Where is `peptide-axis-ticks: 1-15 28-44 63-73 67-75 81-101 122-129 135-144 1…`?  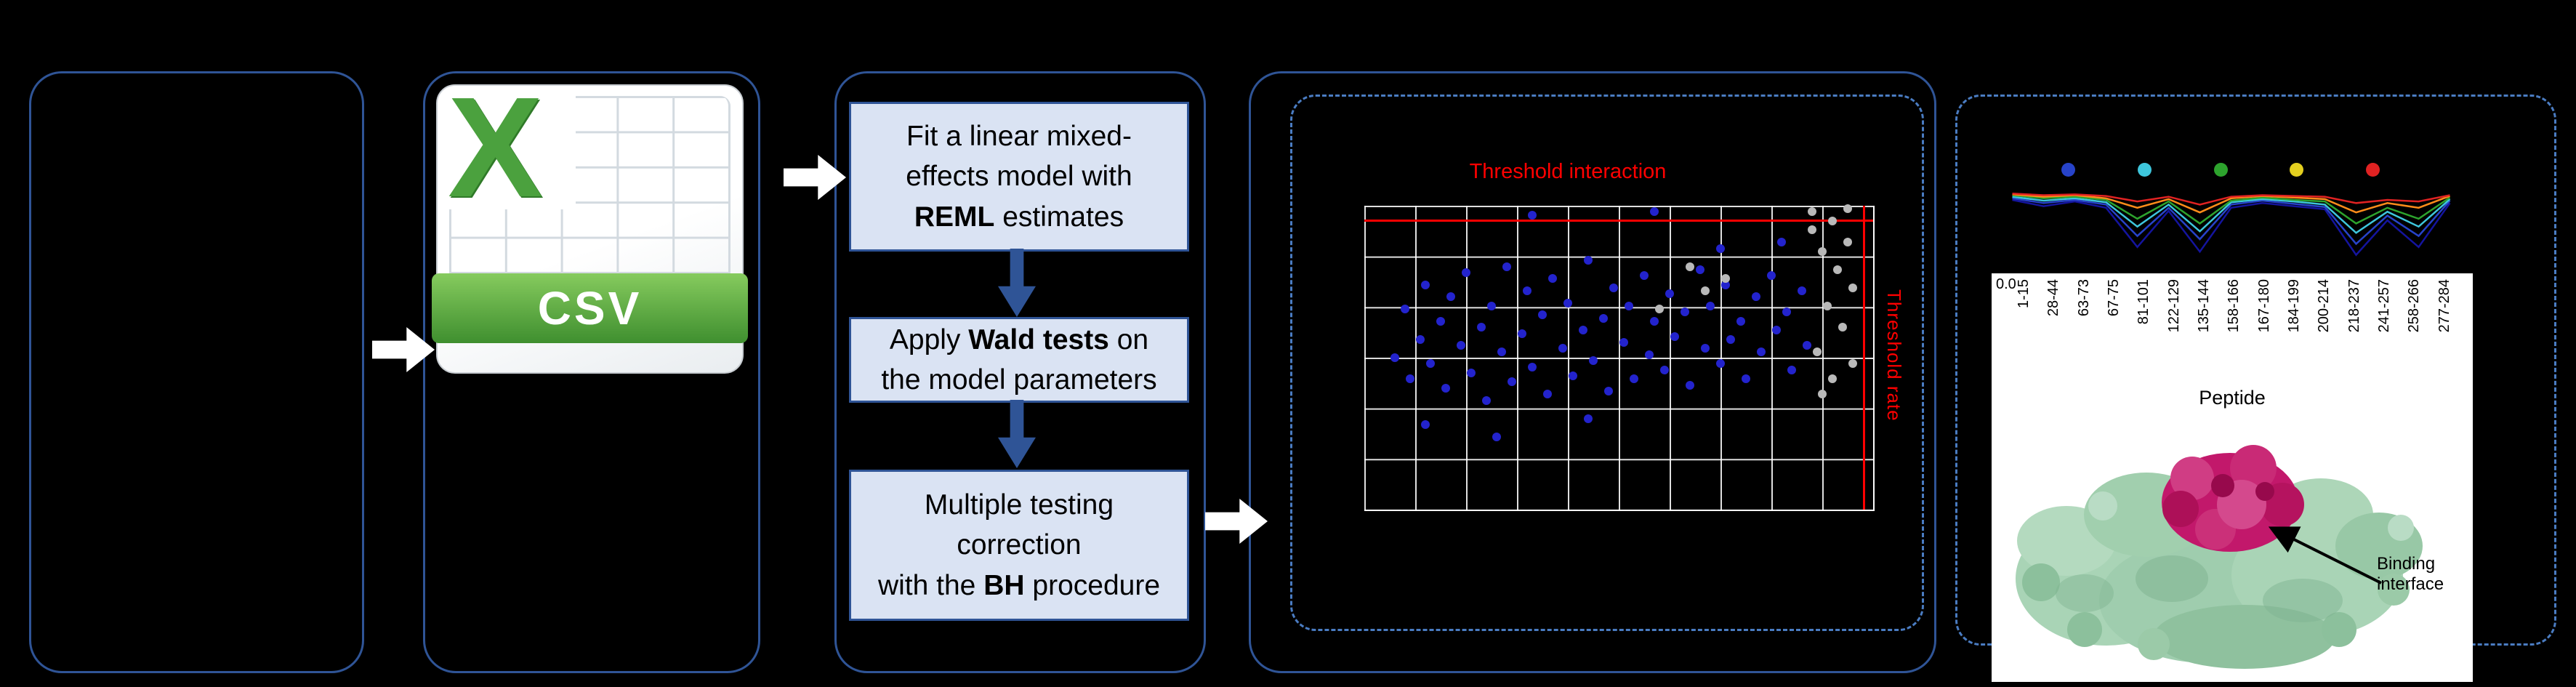 peptide-axis-ticks: 1-15 28-44 63-73 67-75 81-101 122-129 135-144 1… is located at coordinates (2234, 333).